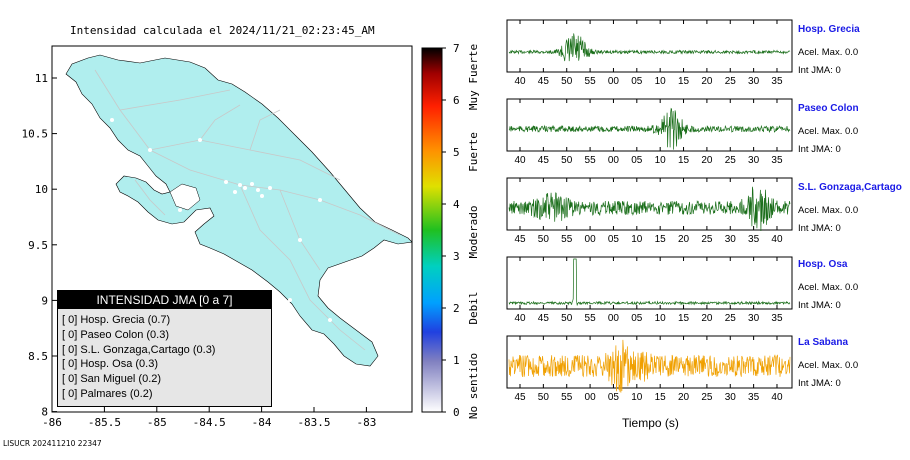 This screenshot has width=910, height=460. Describe the element at coordinates (209, 422) in the screenshot. I see `map-x-tick-label: -84.5` at that location.